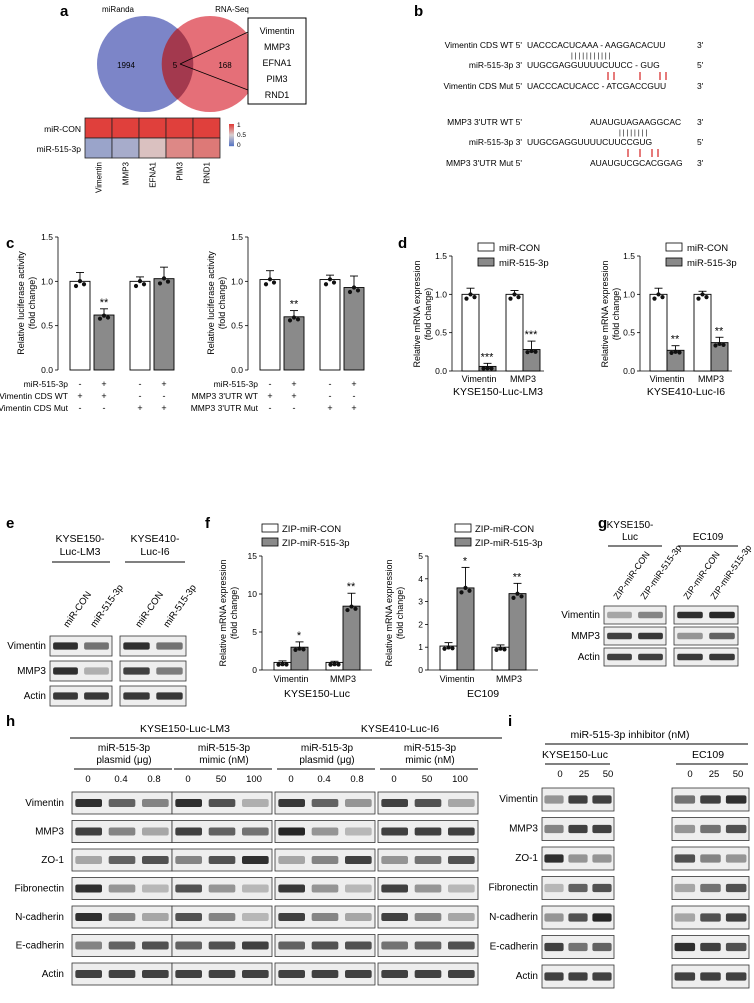 This screenshot has height=1003, width=754. Describe the element at coordinates (418, 11) in the screenshot. I see `panel-letter-b: b` at that location.